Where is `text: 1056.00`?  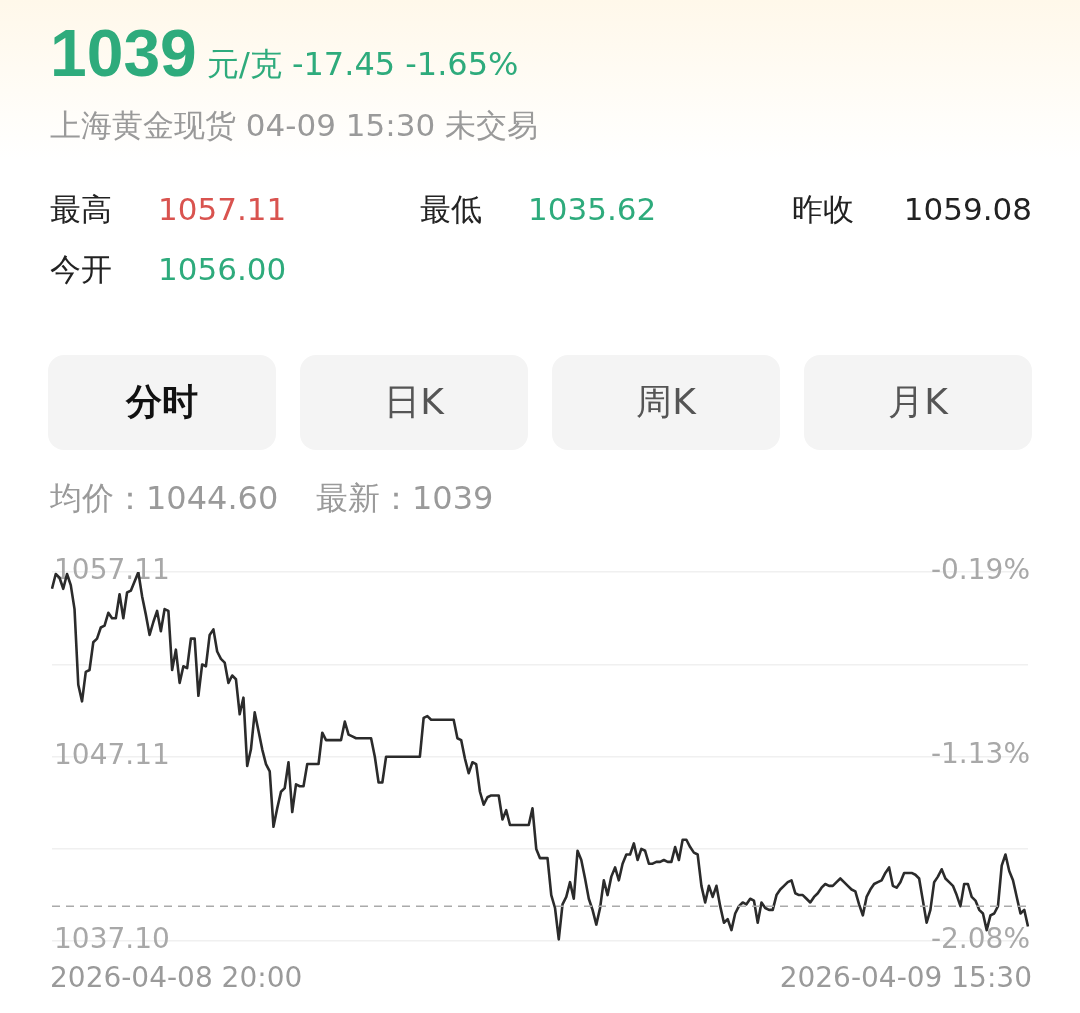
text: 1056.00 is located at coordinates (222, 269).